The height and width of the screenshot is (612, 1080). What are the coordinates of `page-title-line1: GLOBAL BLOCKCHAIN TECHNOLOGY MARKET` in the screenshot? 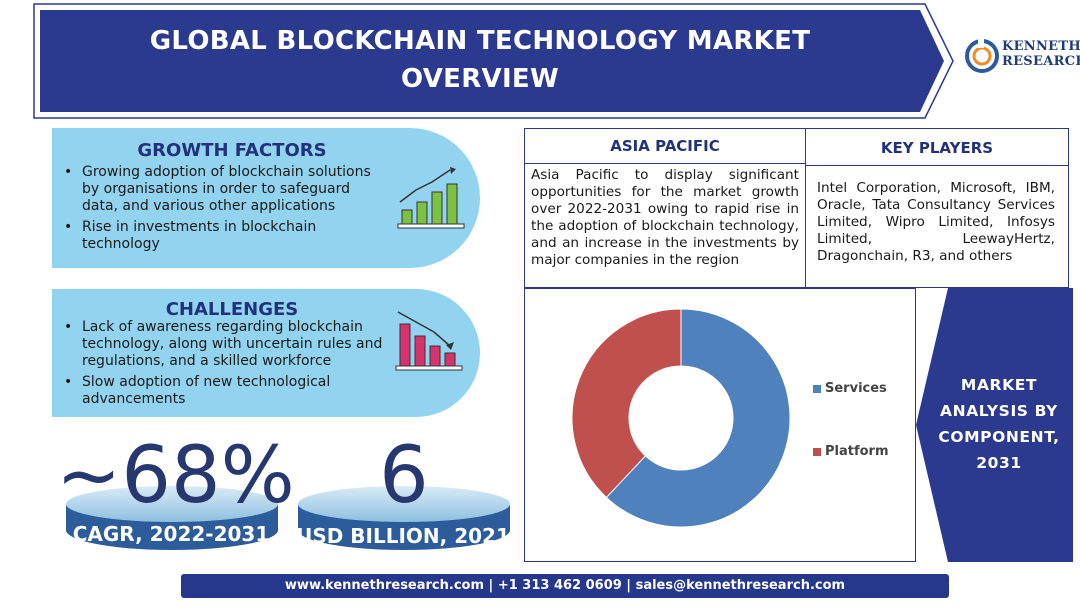 It's located at (480, 41).